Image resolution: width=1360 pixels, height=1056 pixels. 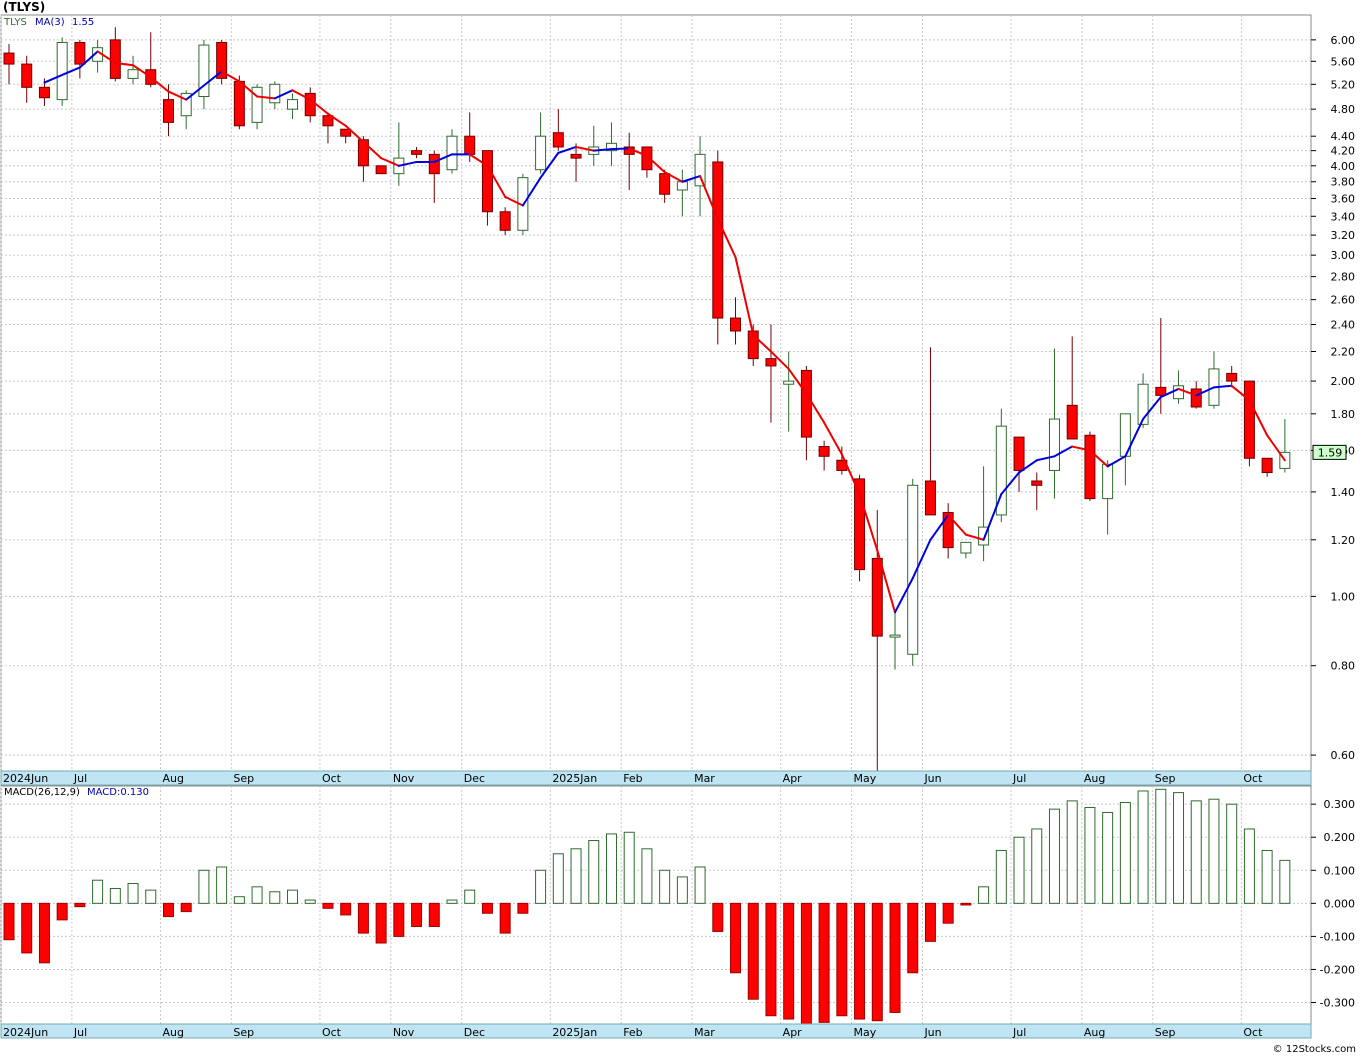 What do you see at coordinates (632, 778) in the screenshot?
I see `price-x-tick-label: Feb` at bounding box center [632, 778].